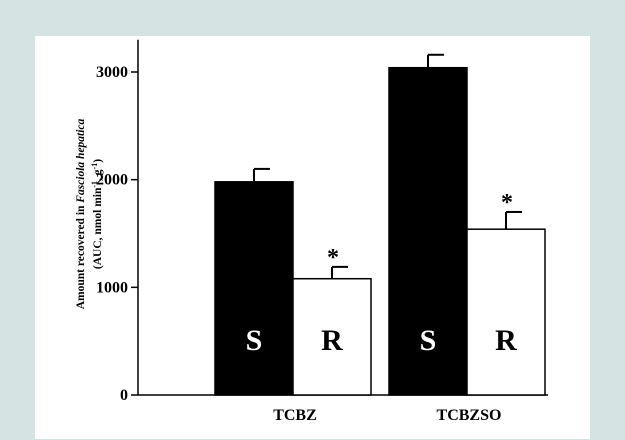  What do you see at coordinates (428, 231) in the screenshot?
I see `bar-s-tcbzso` at bounding box center [428, 231].